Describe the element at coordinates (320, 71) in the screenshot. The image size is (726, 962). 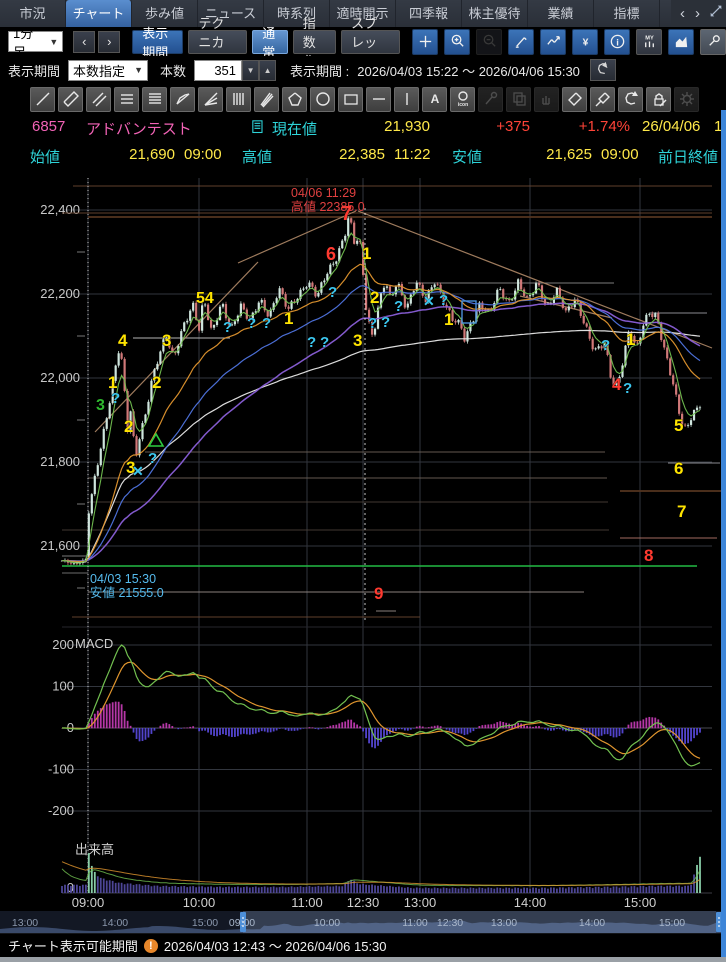
I see `range-label: 表示期間 :` at that location.